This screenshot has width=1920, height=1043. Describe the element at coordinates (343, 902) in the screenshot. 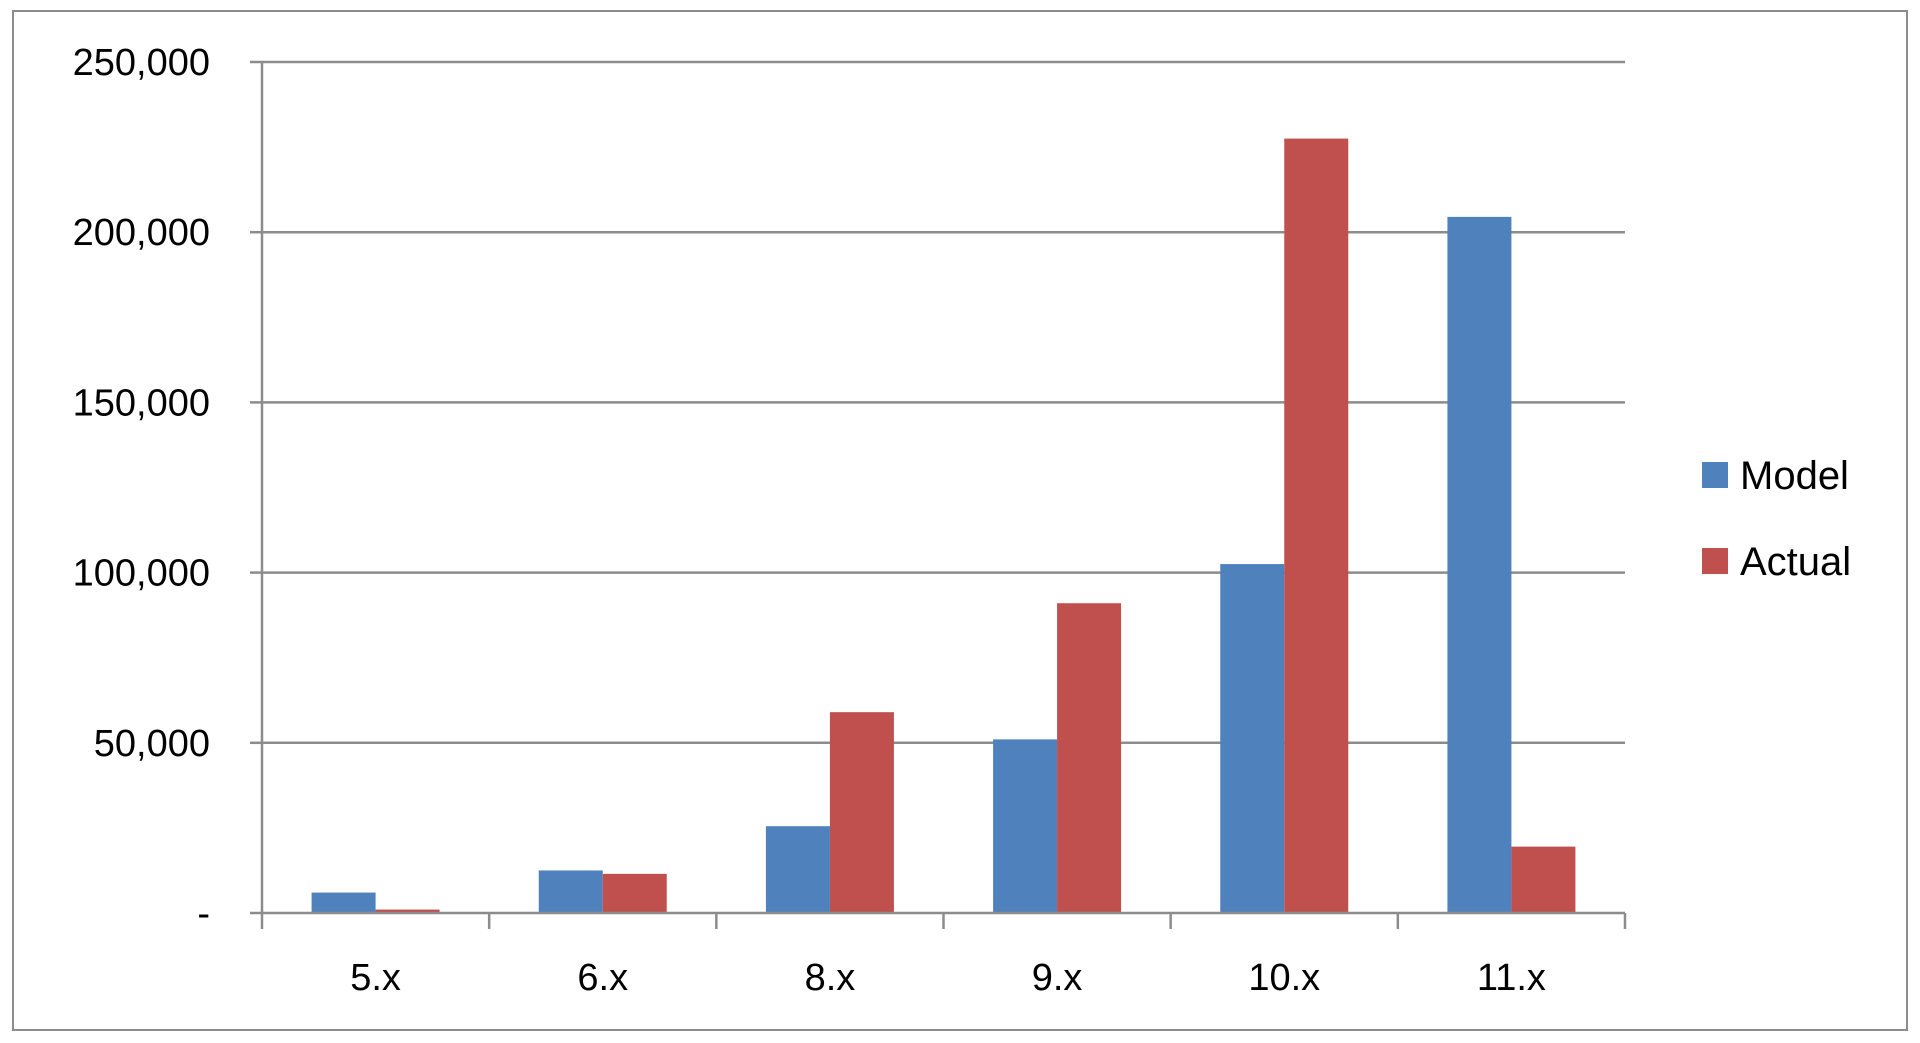

I see `bar-model-5.x` at that location.